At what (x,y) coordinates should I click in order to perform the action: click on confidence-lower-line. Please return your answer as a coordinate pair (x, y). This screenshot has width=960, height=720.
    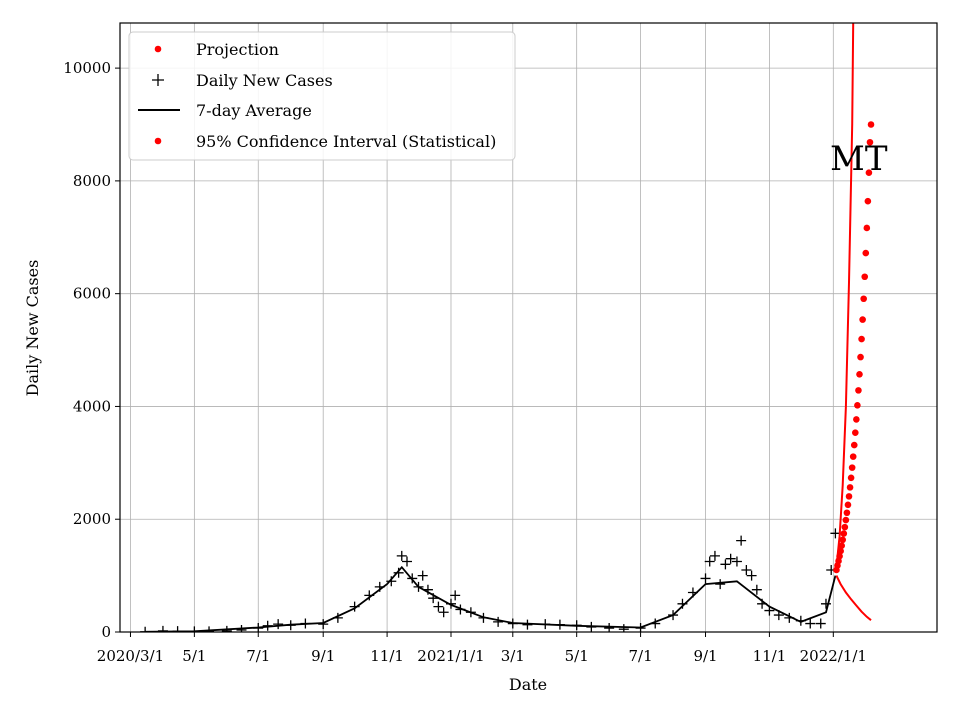
    Looking at the image, I should click on (853, 598).